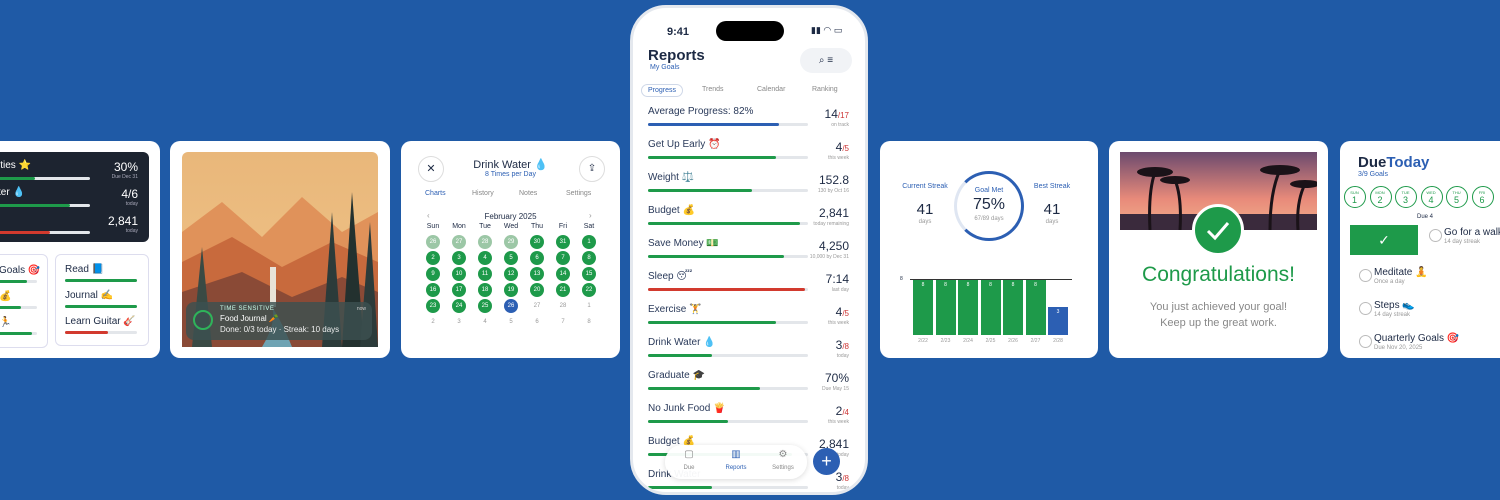 This screenshot has height=500, width=1500. Describe the element at coordinates (131, 231) in the screenshot. I see `row-sub: today` at that location.